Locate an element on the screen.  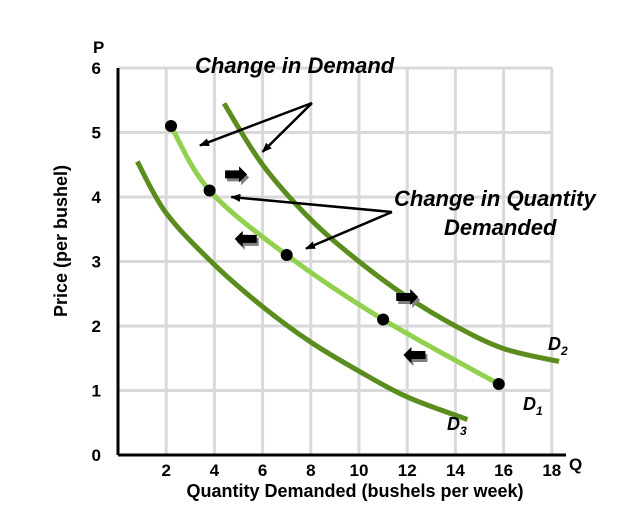
x-tick-label: 8 is located at coordinates (310, 470).